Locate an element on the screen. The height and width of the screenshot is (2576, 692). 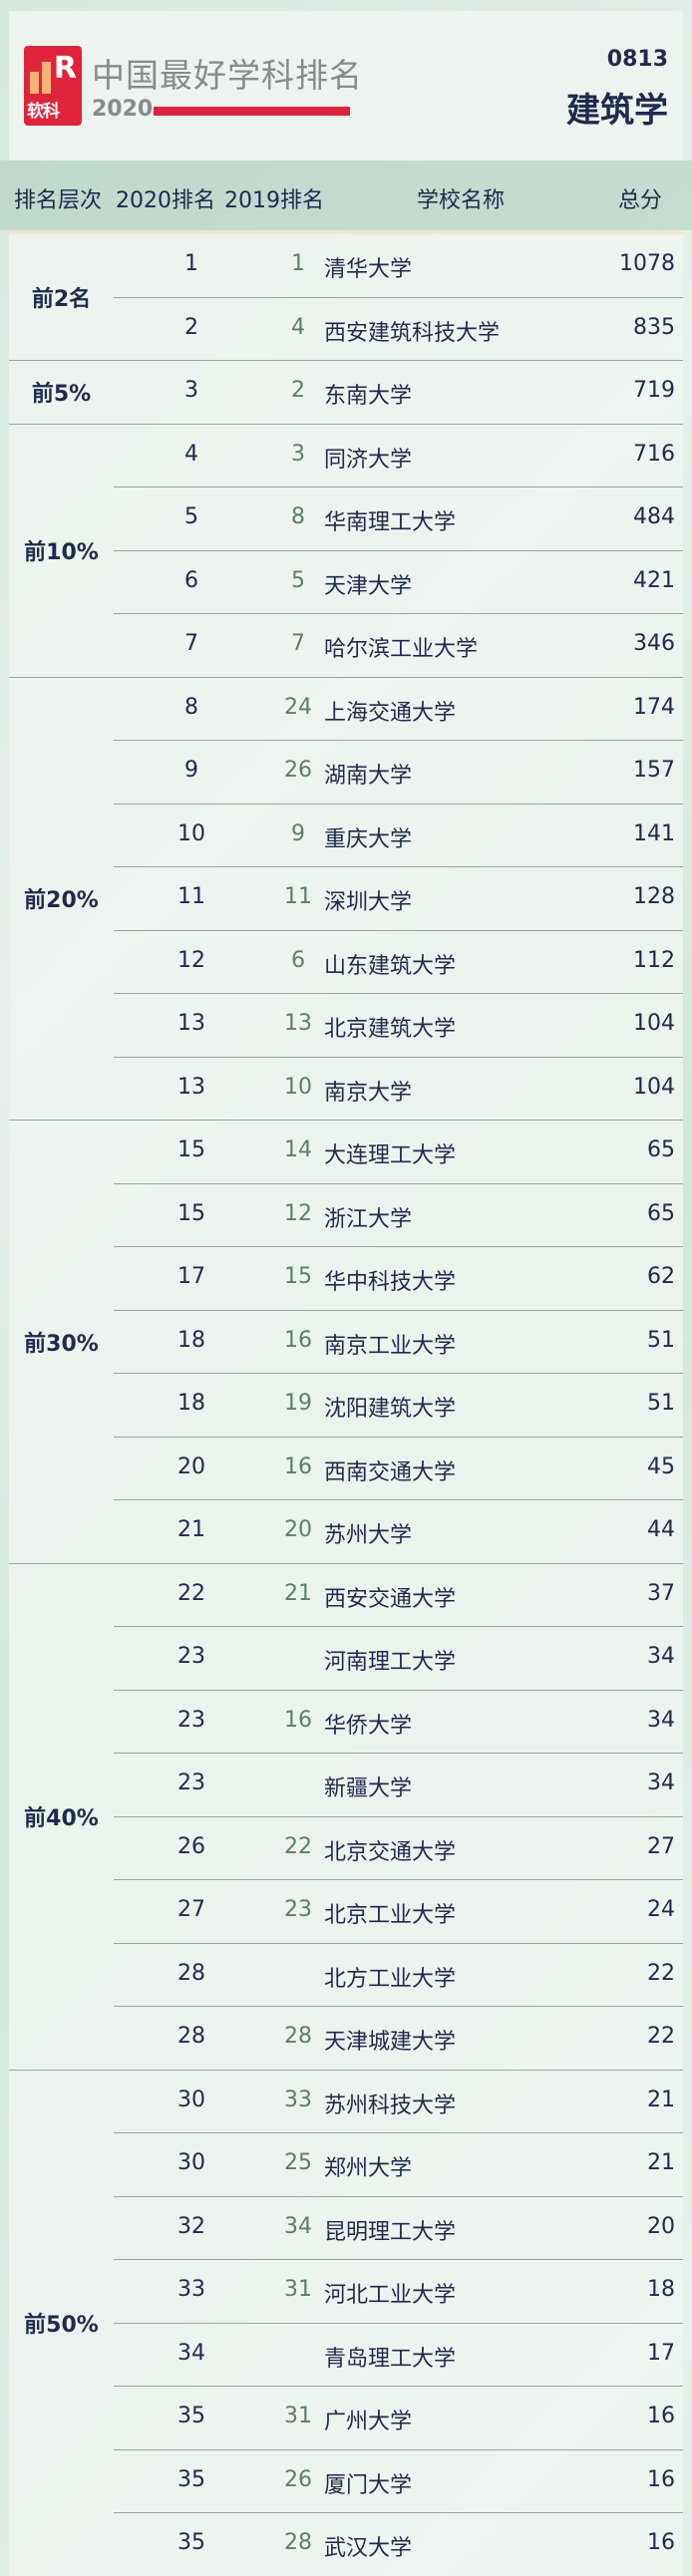
table-row: 8 24 上海交通大学 174 is located at coordinates (398, 709).